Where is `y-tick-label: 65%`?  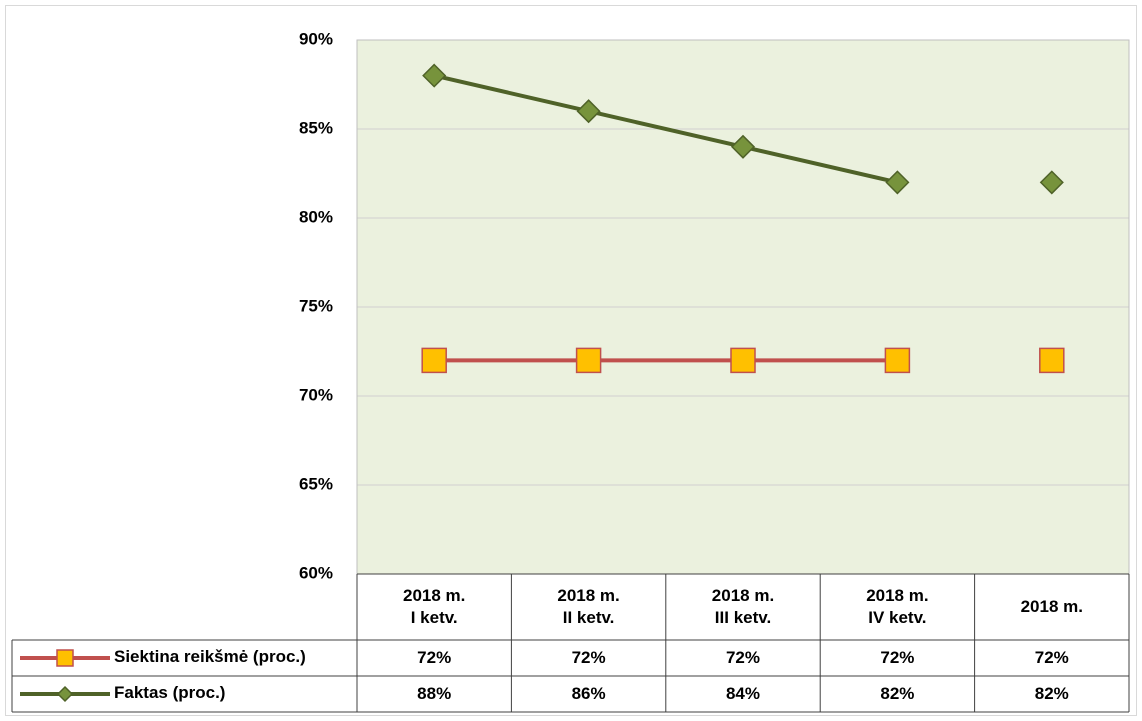
y-tick-label: 65% is located at coordinates (316, 483).